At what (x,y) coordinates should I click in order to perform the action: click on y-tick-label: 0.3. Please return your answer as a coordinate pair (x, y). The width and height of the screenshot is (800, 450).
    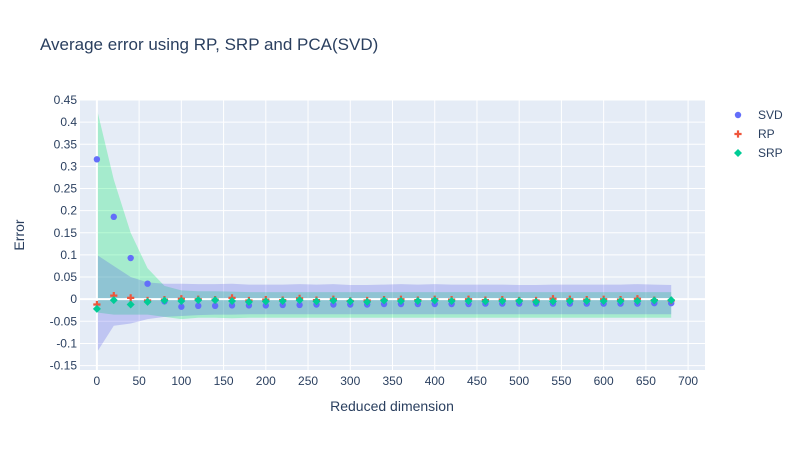
    Looking at the image, I should click on (68, 166).